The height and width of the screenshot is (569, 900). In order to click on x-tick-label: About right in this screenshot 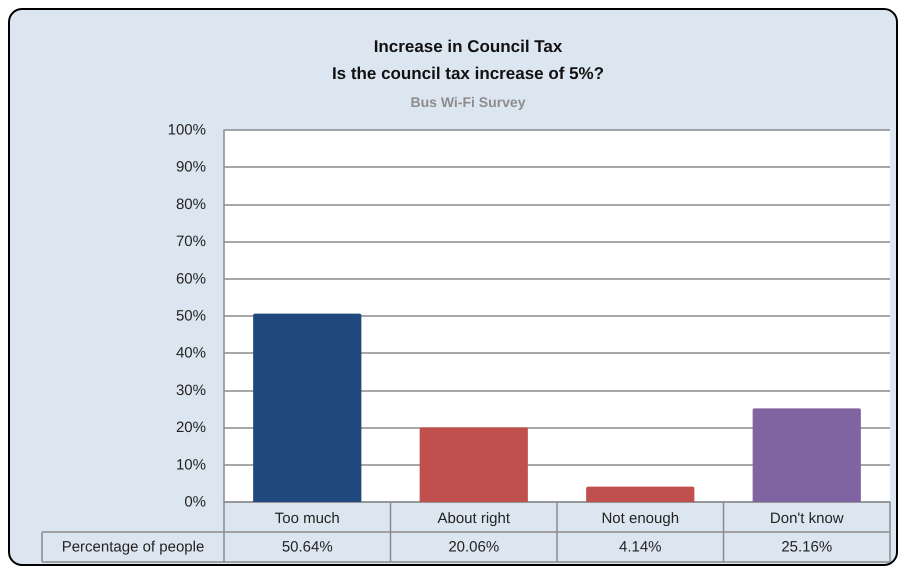, I will do `click(474, 518)`.